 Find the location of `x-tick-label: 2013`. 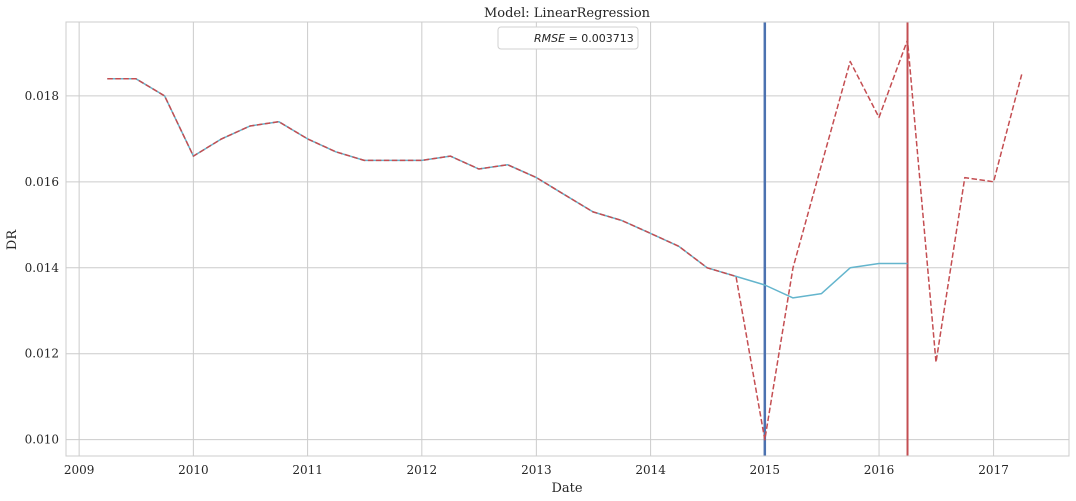

x-tick-label: 2013 is located at coordinates (536, 470).